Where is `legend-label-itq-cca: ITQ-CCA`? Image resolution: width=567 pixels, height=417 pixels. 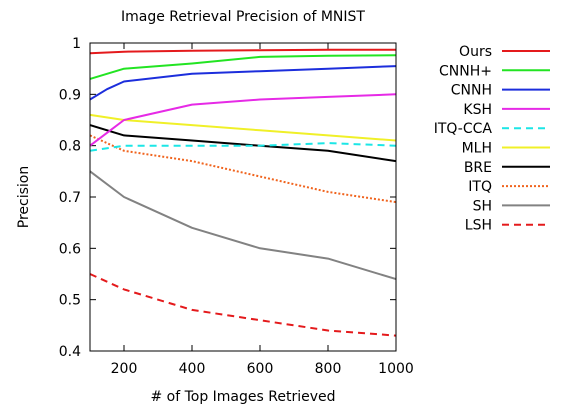 legend-label-itq-cca: ITQ-CCA is located at coordinates (463, 129).